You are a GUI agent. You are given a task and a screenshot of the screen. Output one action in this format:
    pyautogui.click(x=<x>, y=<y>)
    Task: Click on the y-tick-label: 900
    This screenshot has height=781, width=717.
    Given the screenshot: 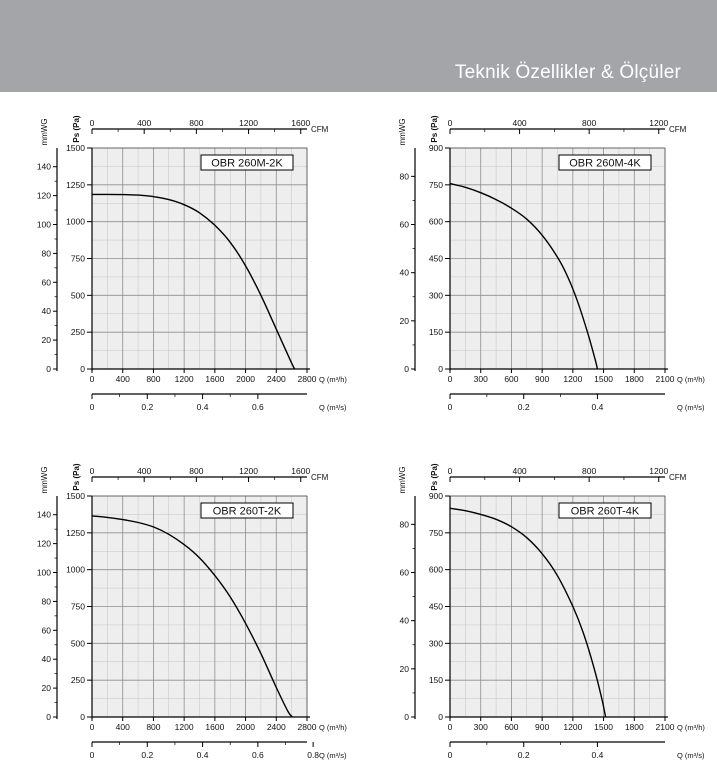 What is the action you would take?
    pyautogui.click(x=436, y=496)
    